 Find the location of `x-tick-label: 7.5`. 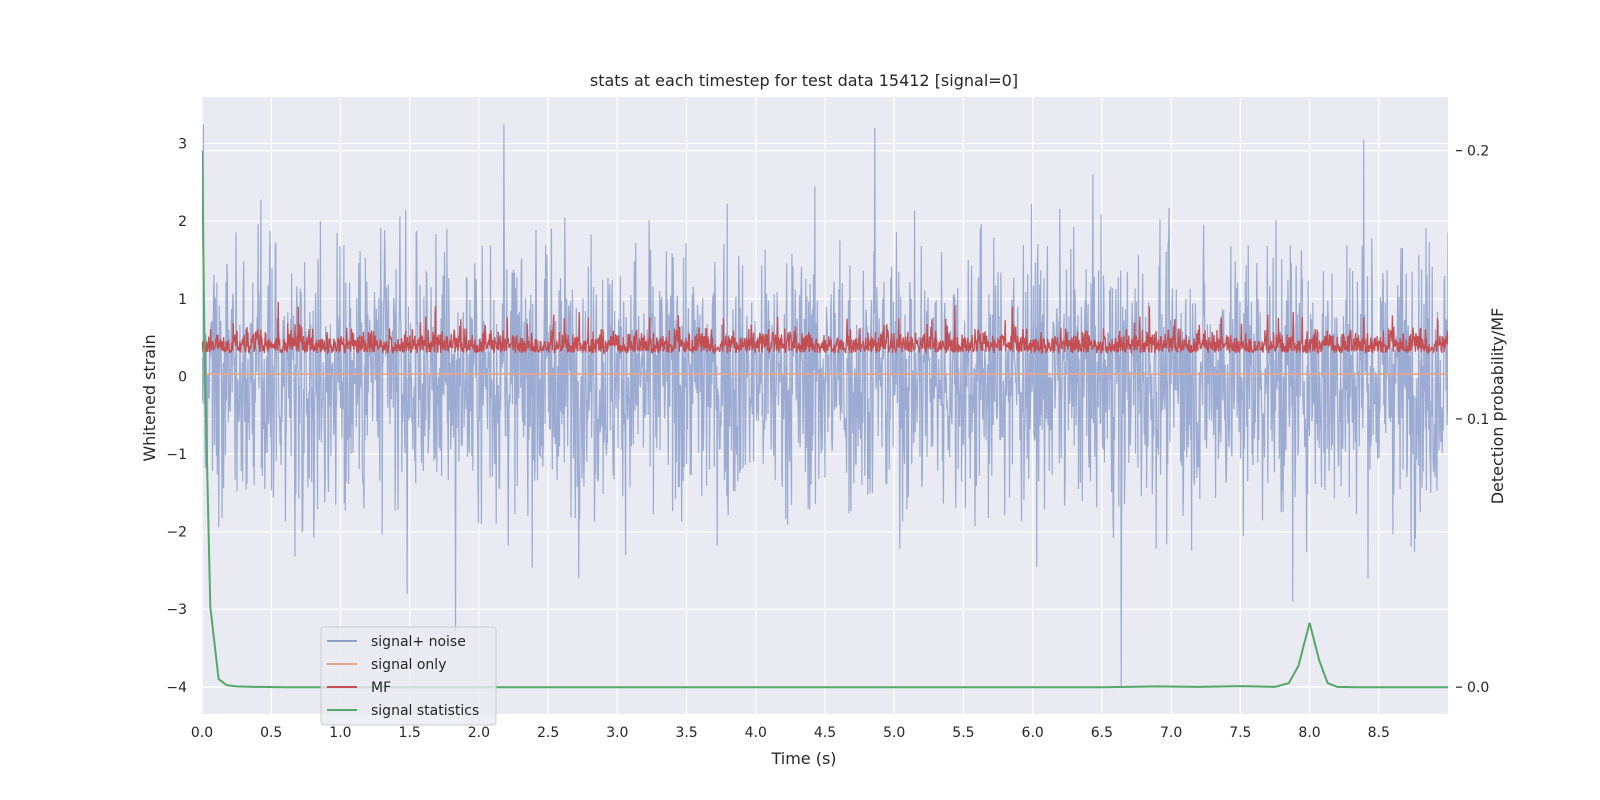

x-tick-label: 7.5 is located at coordinates (1240, 733).